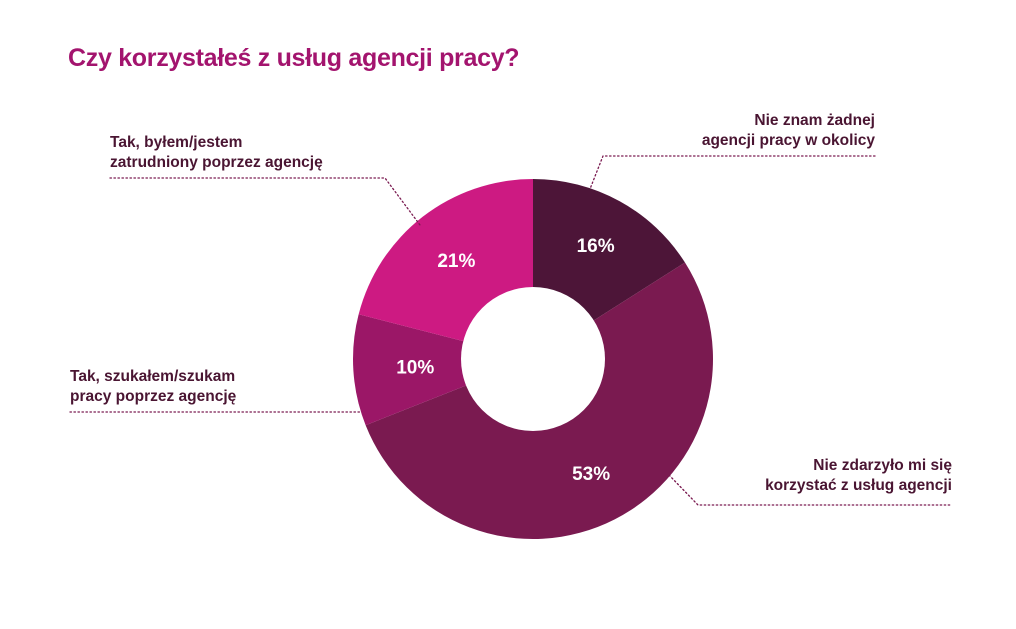  Describe the element at coordinates (294, 58) in the screenshot. I see `page-title: Czy korzystałeś z usług agencji pracy?` at that location.